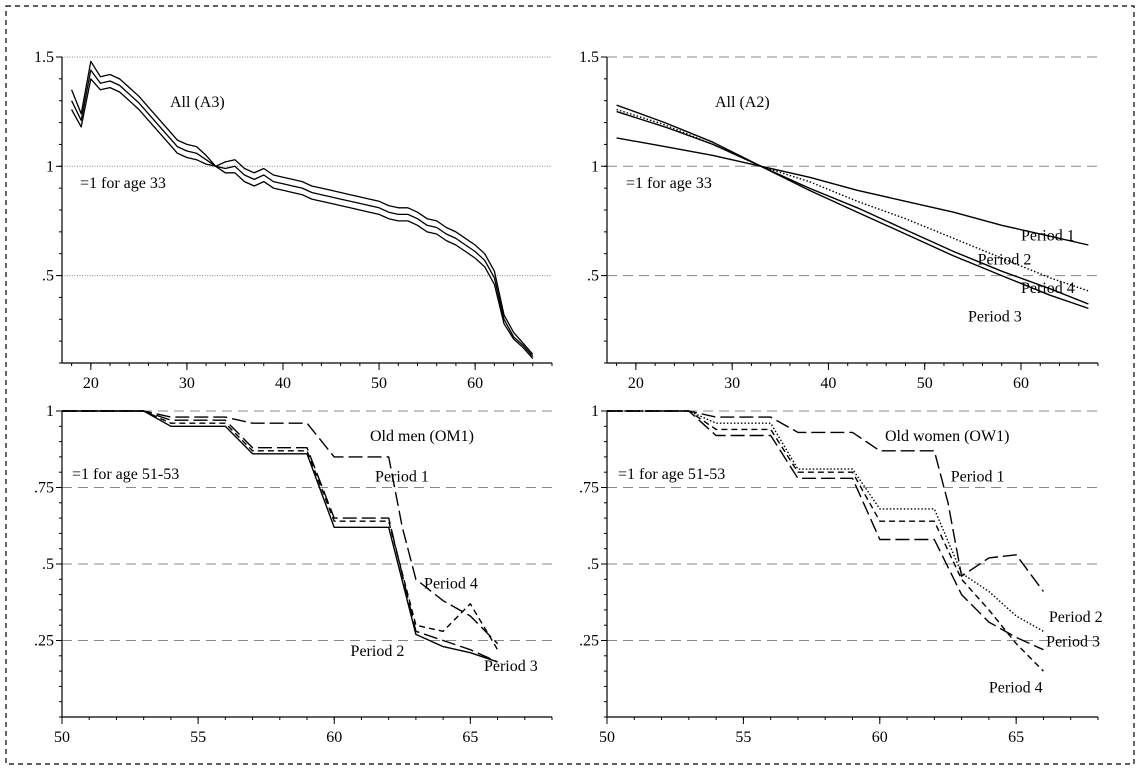  What do you see at coordinates (742, 102) in the screenshot?
I see `panel-title: All (A2)` at bounding box center [742, 102].